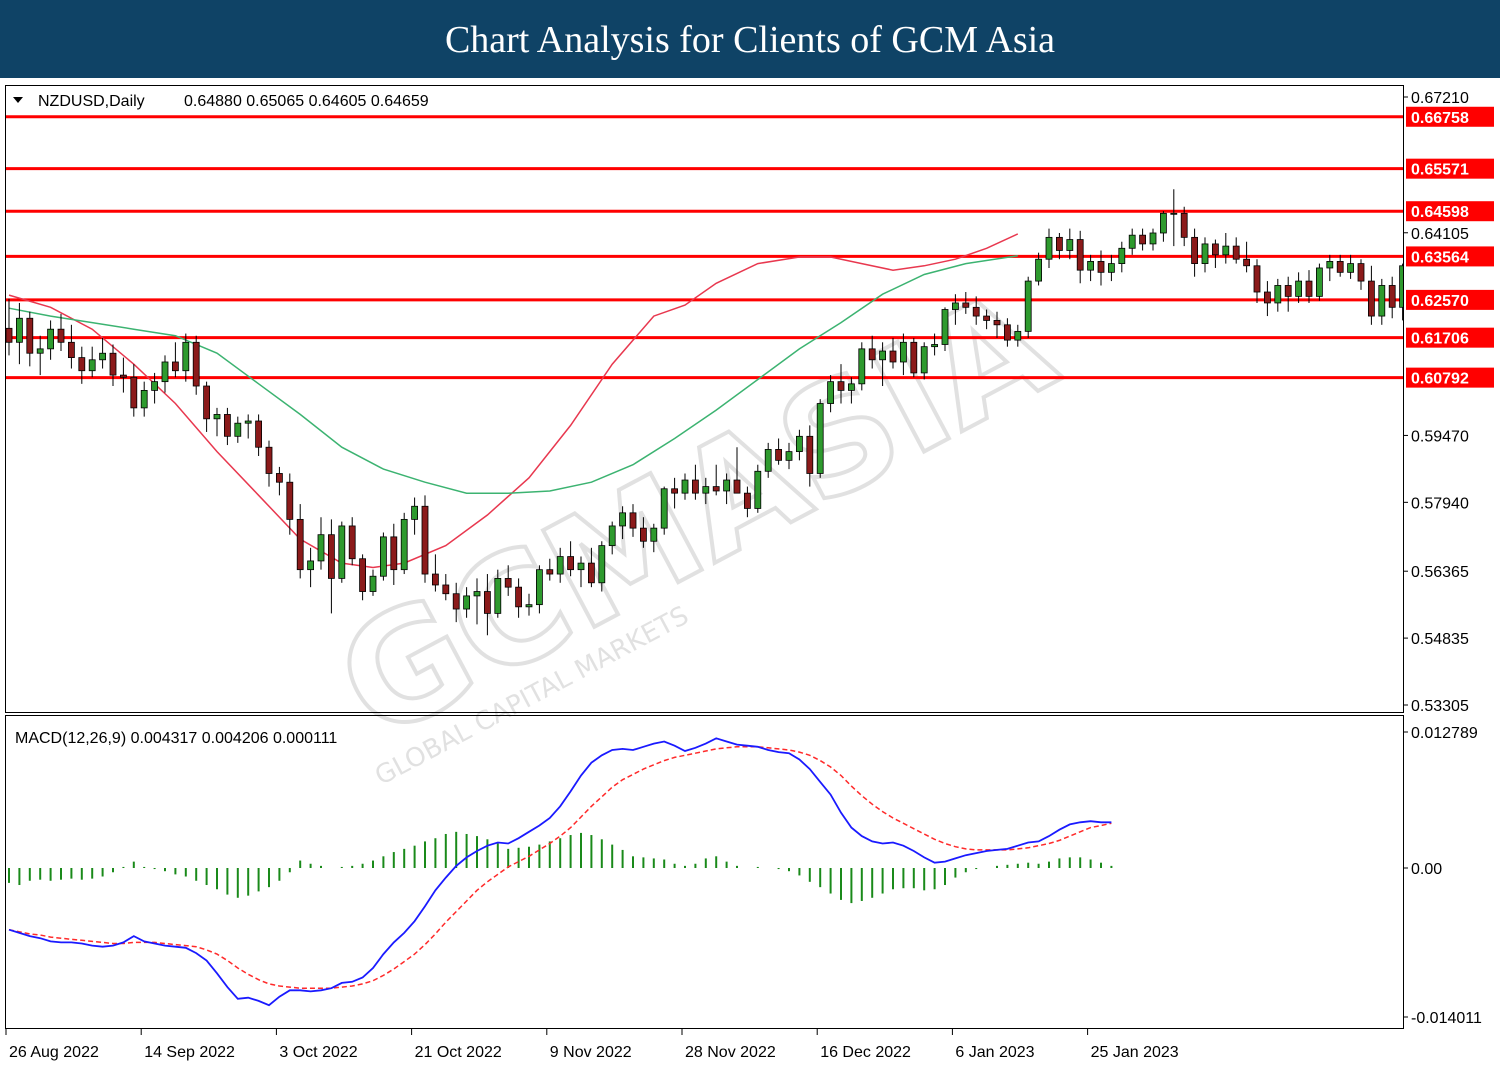 The image size is (1500, 1071). I want to click on x-tick-label: 25 Jan 2023, so click(1135, 1052).